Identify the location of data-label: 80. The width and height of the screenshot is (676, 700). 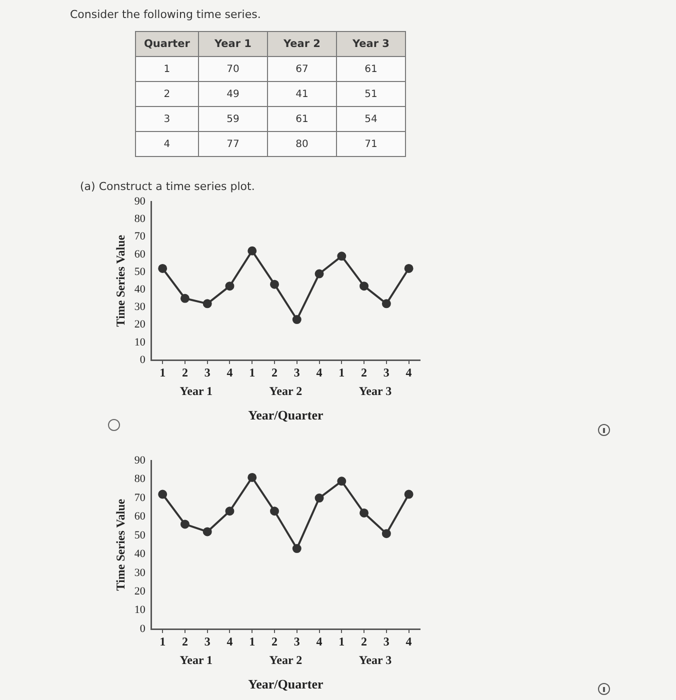
(301, 144).